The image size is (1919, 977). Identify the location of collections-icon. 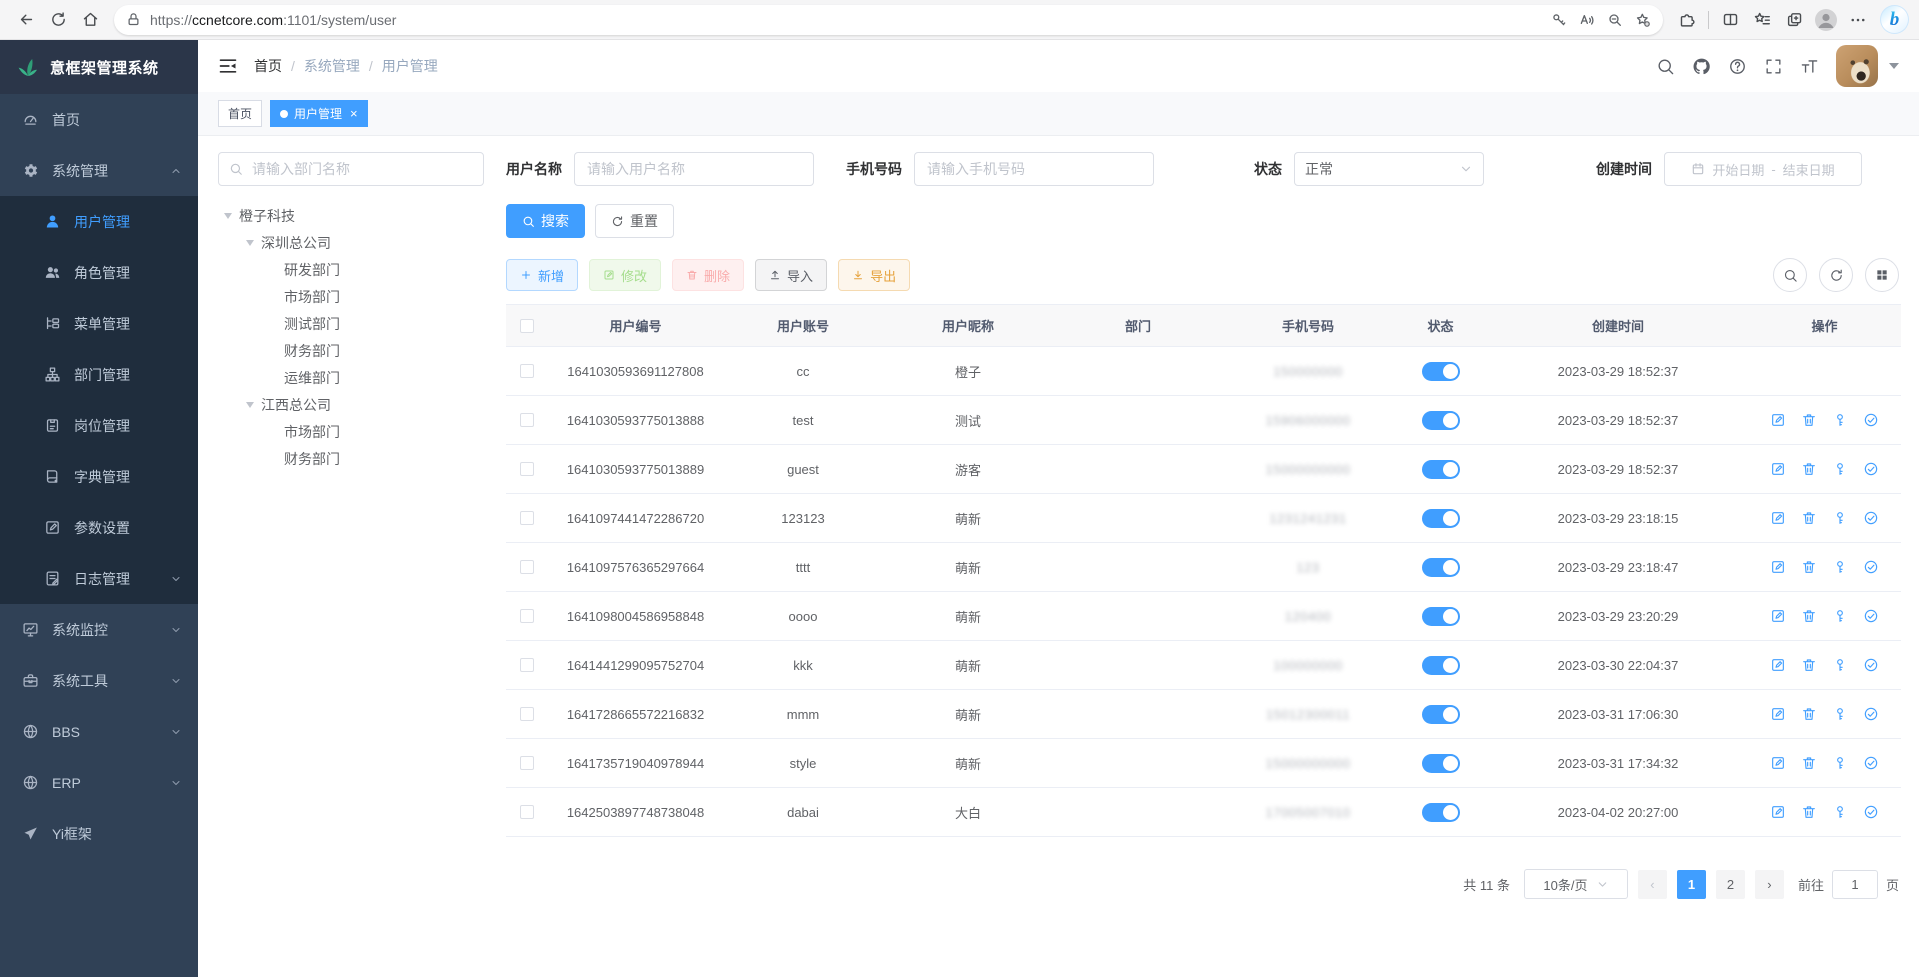
(1794, 20).